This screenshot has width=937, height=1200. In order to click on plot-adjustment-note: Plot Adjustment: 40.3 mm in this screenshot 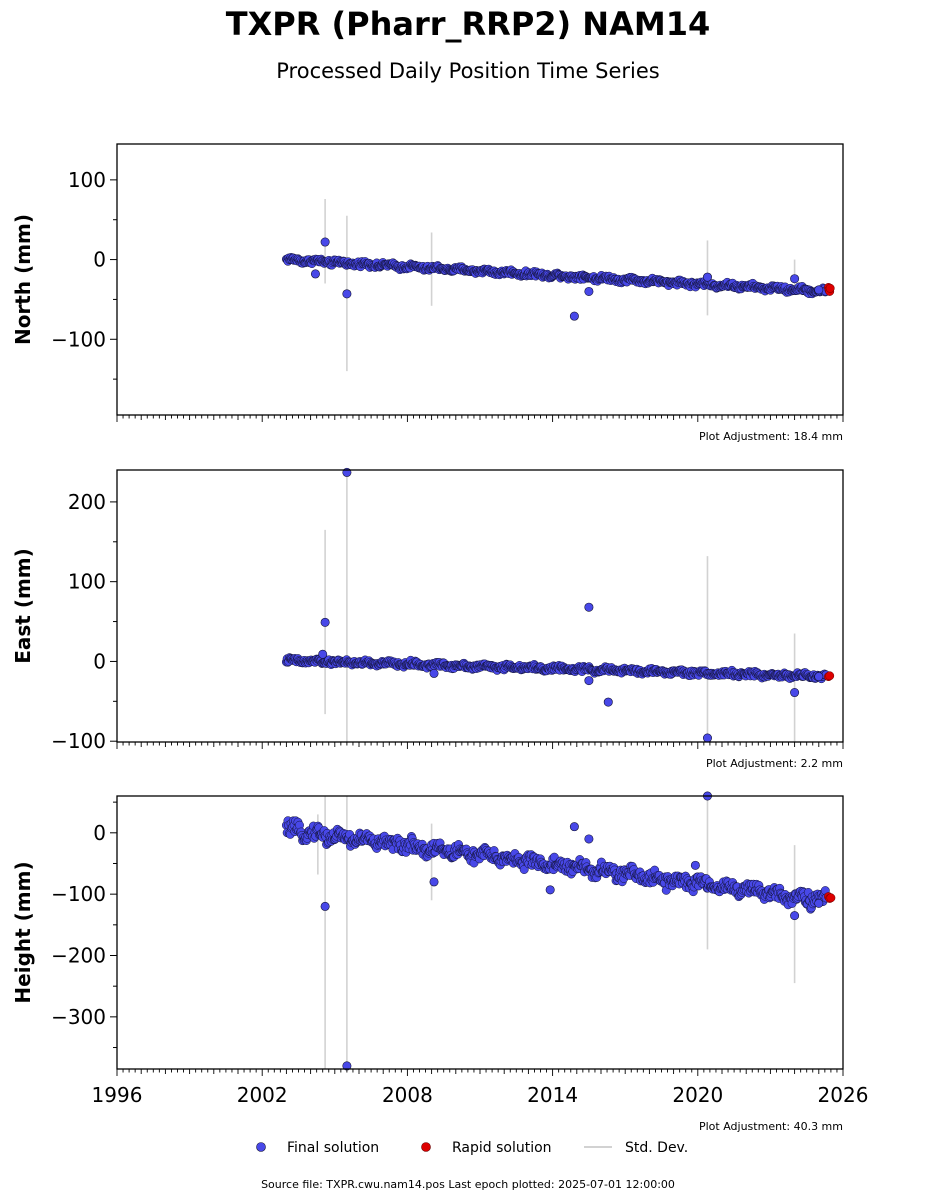, I will do `click(771, 1126)`.